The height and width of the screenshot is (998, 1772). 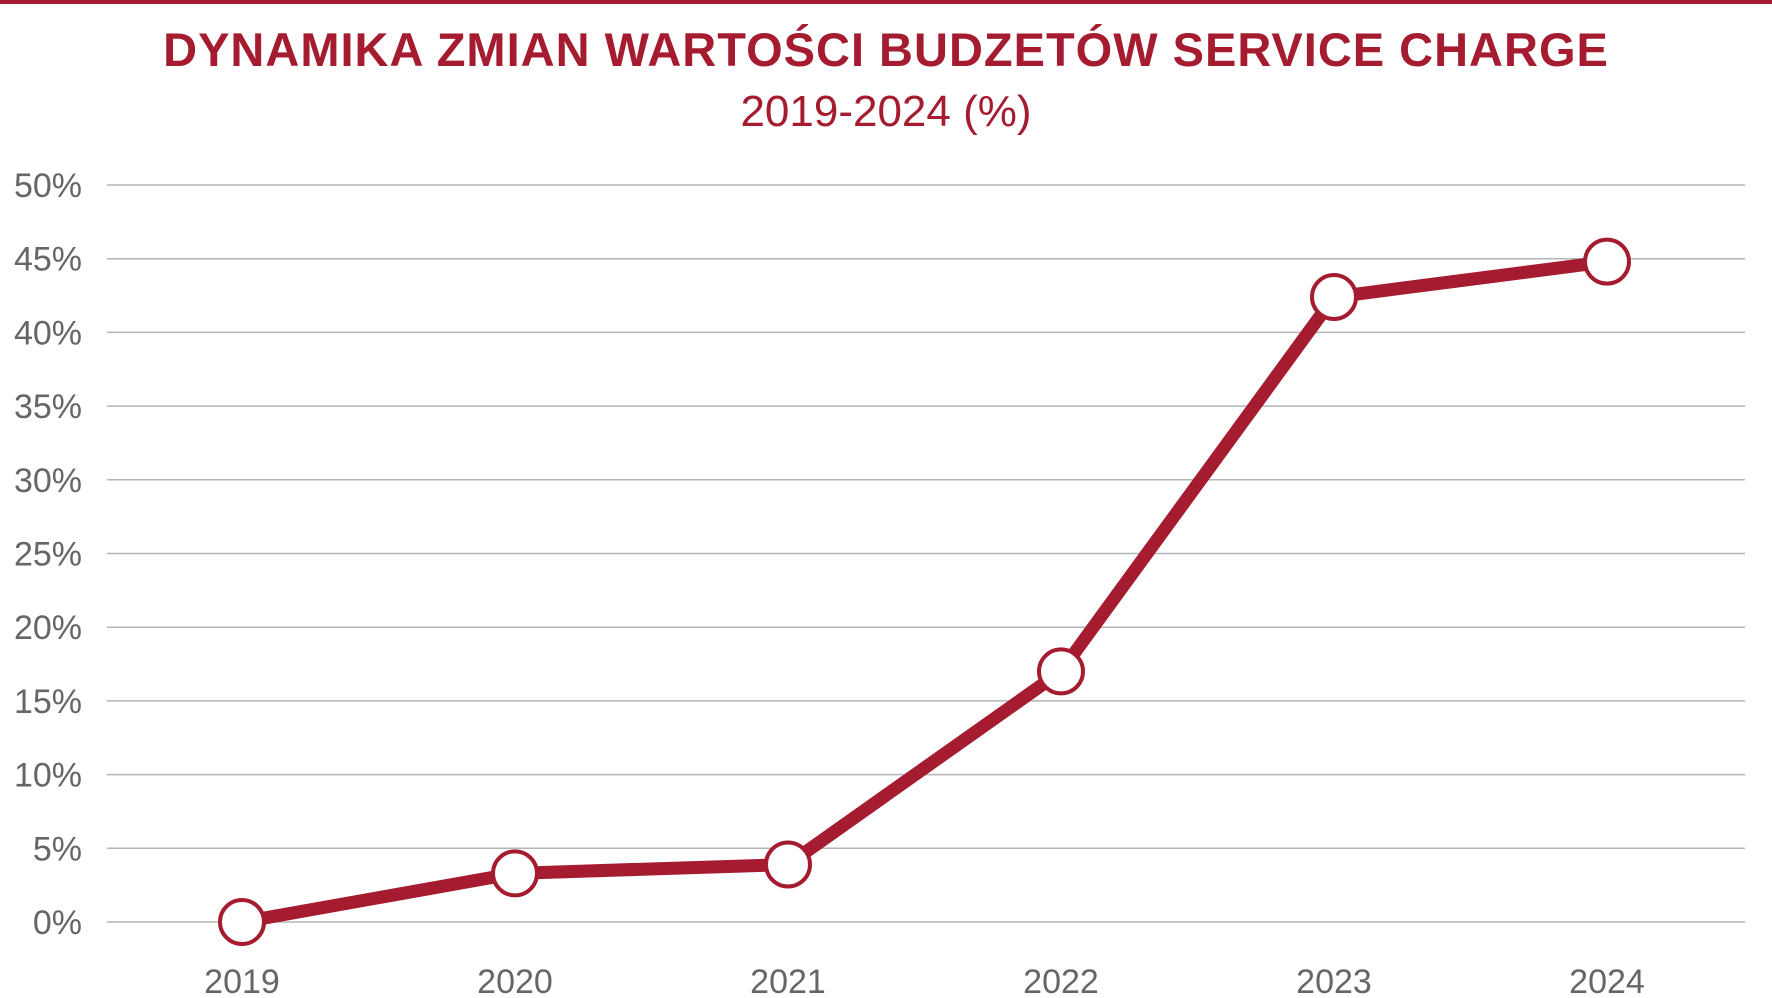 What do you see at coordinates (48, 628) in the screenshot?
I see `y-tick-label: 20%` at bounding box center [48, 628].